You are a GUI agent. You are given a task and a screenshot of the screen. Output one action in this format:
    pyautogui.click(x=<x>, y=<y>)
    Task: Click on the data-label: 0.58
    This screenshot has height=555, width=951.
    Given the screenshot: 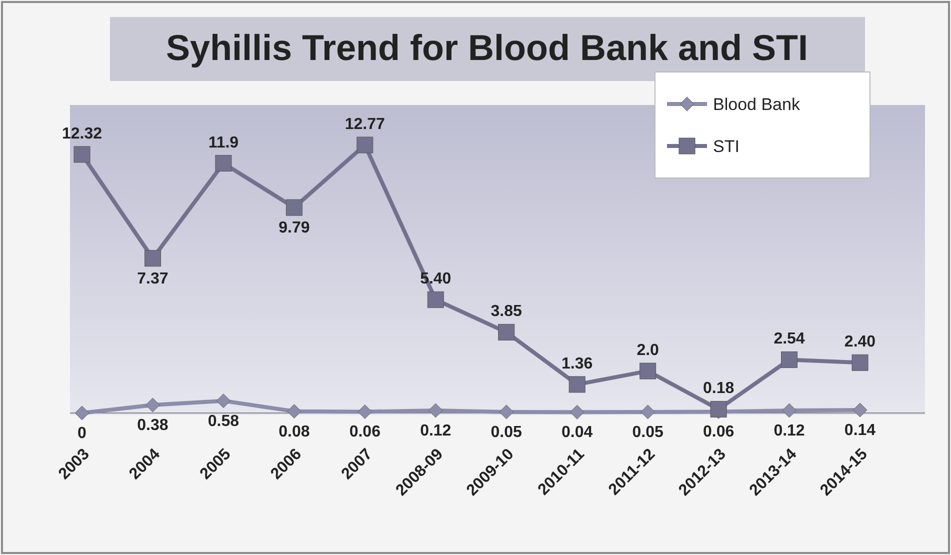 What is the action you would take?
    pyautogui.click(x=224, y=421)
    